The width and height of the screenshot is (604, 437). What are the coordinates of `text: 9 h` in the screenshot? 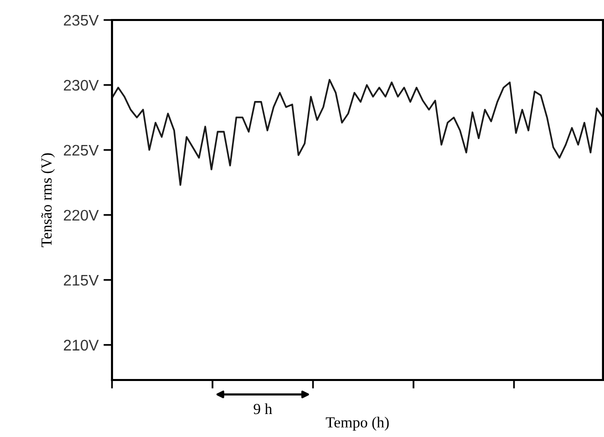 It's located at (263, 408).